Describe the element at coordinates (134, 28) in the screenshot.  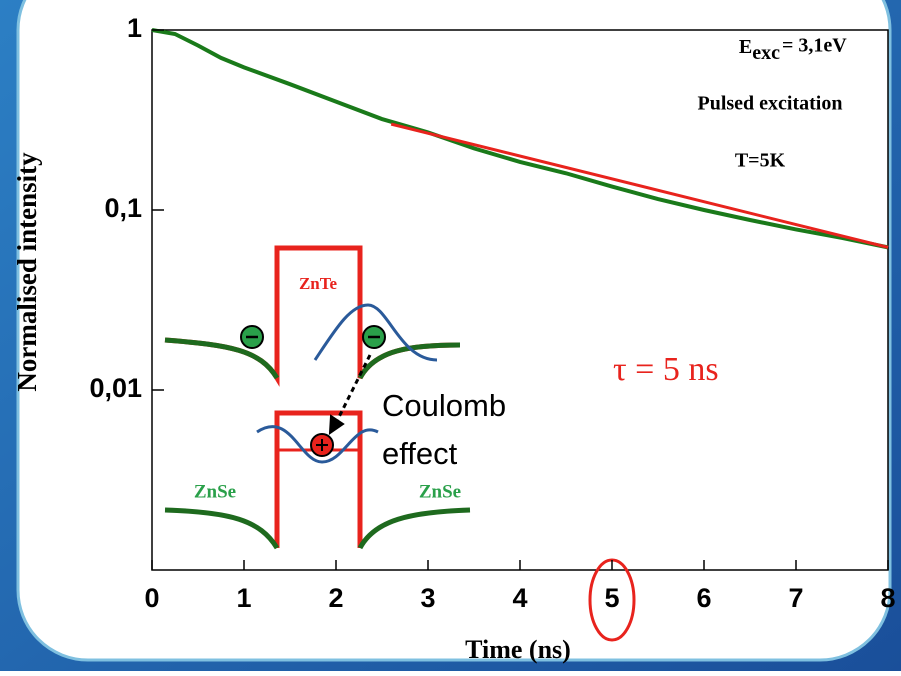
I see `y-tick-label: 1` at that location.